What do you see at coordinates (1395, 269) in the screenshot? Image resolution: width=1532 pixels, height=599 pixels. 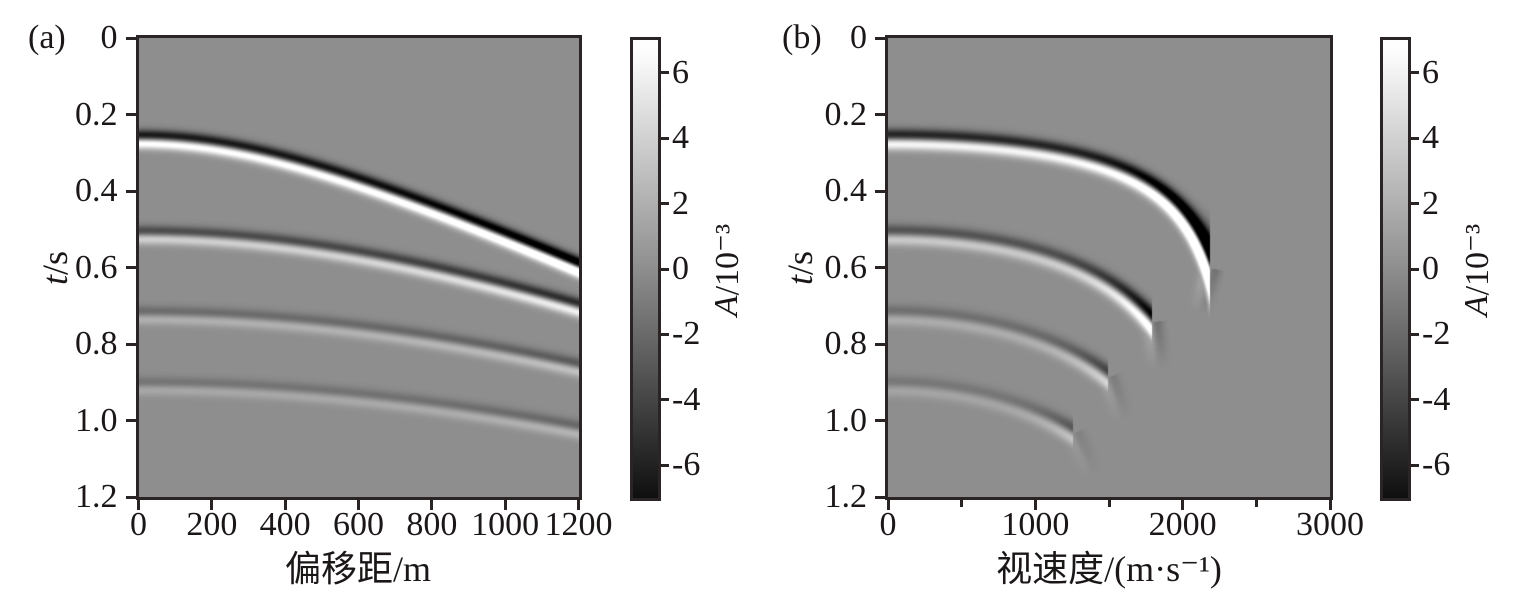 I see `panel-b-colorbar` at bounding box center [1395, 269].